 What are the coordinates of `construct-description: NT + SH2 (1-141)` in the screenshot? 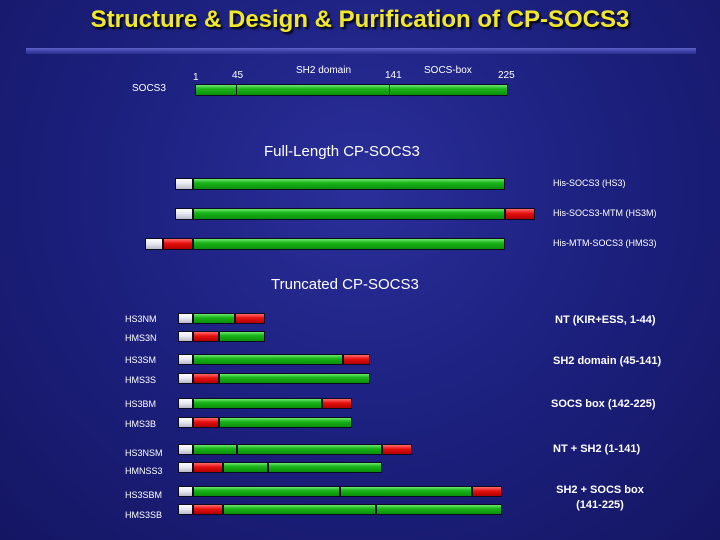 It's located at (597, 449).